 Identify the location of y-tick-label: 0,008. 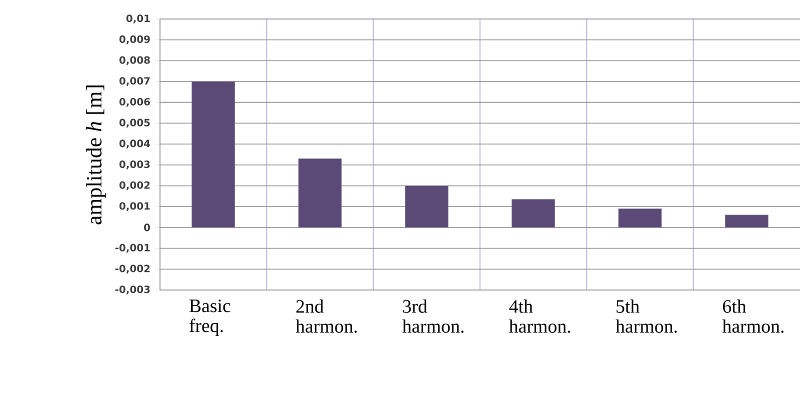
(134, 61).